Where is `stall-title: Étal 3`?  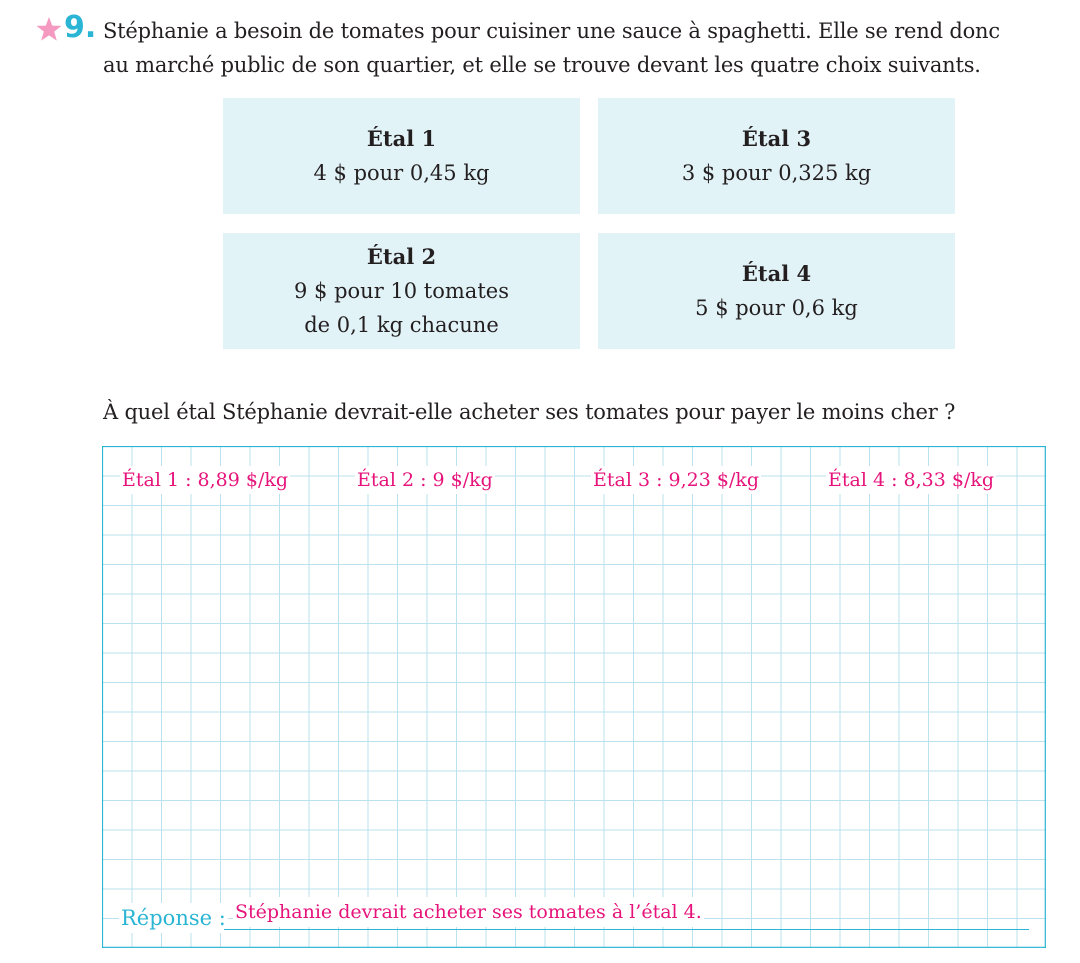 stall-title: Étal 3 is located at coordinates (776, 138).